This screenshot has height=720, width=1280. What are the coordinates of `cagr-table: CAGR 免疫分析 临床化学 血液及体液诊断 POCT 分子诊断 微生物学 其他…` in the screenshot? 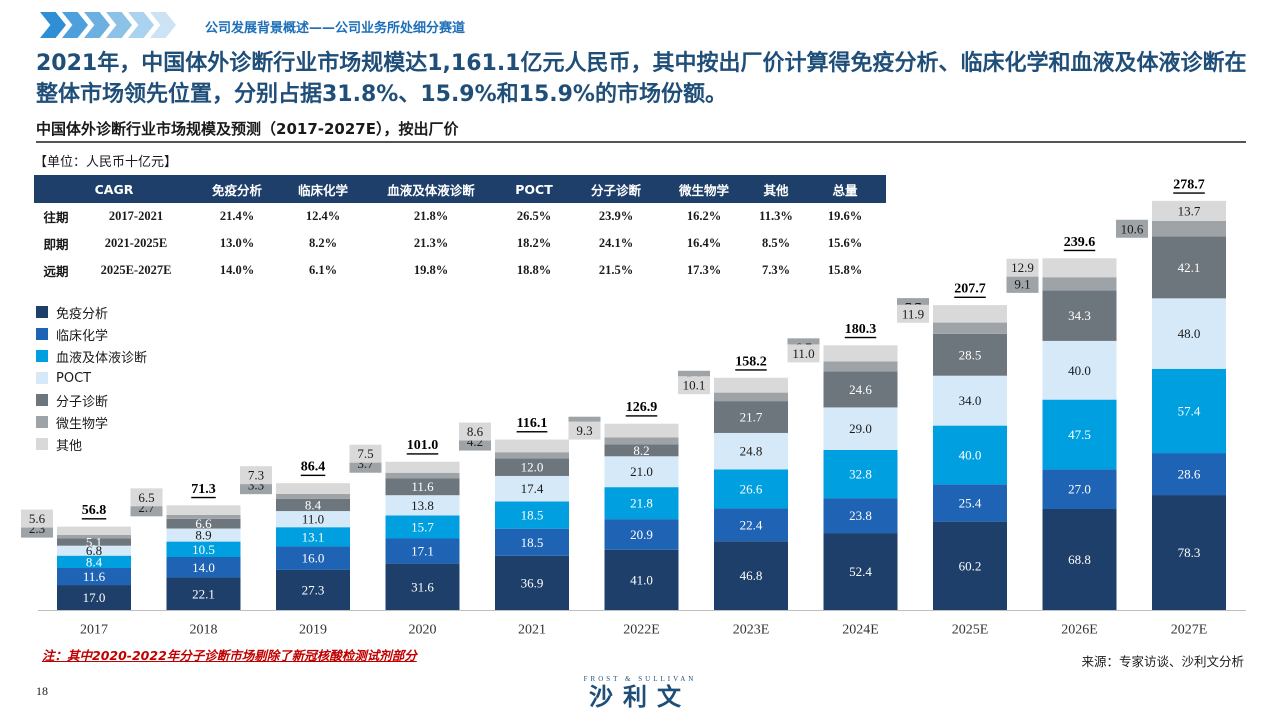 It's located at (460, 229).